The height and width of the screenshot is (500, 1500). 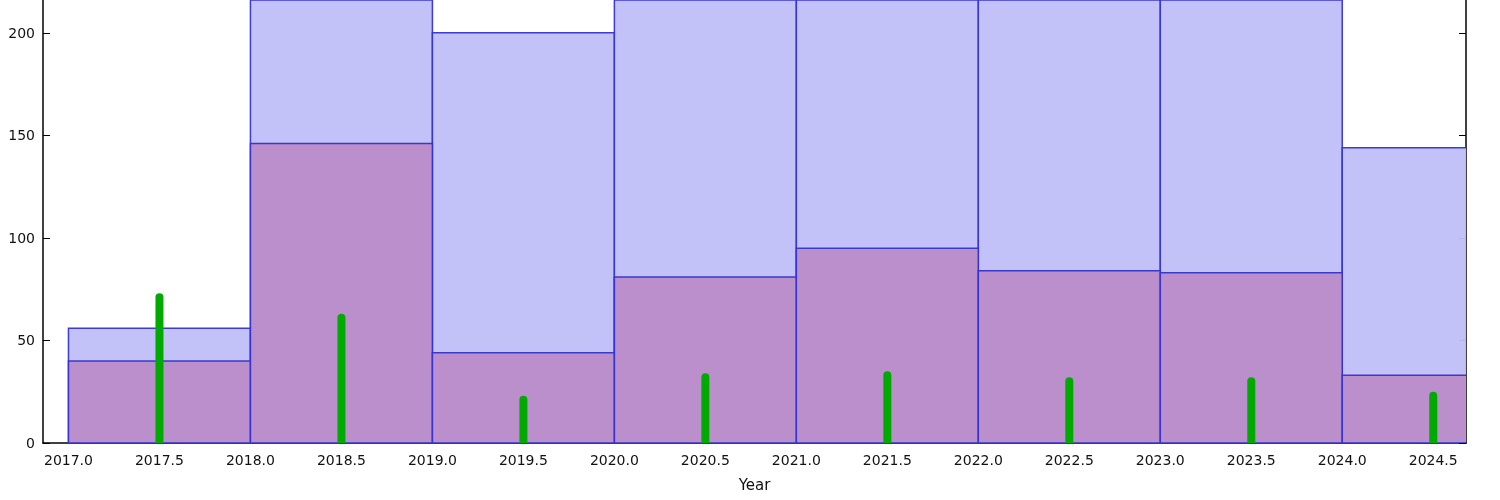 I want to click on x-tick-label: 2017.5, so click(x=159, y=460).